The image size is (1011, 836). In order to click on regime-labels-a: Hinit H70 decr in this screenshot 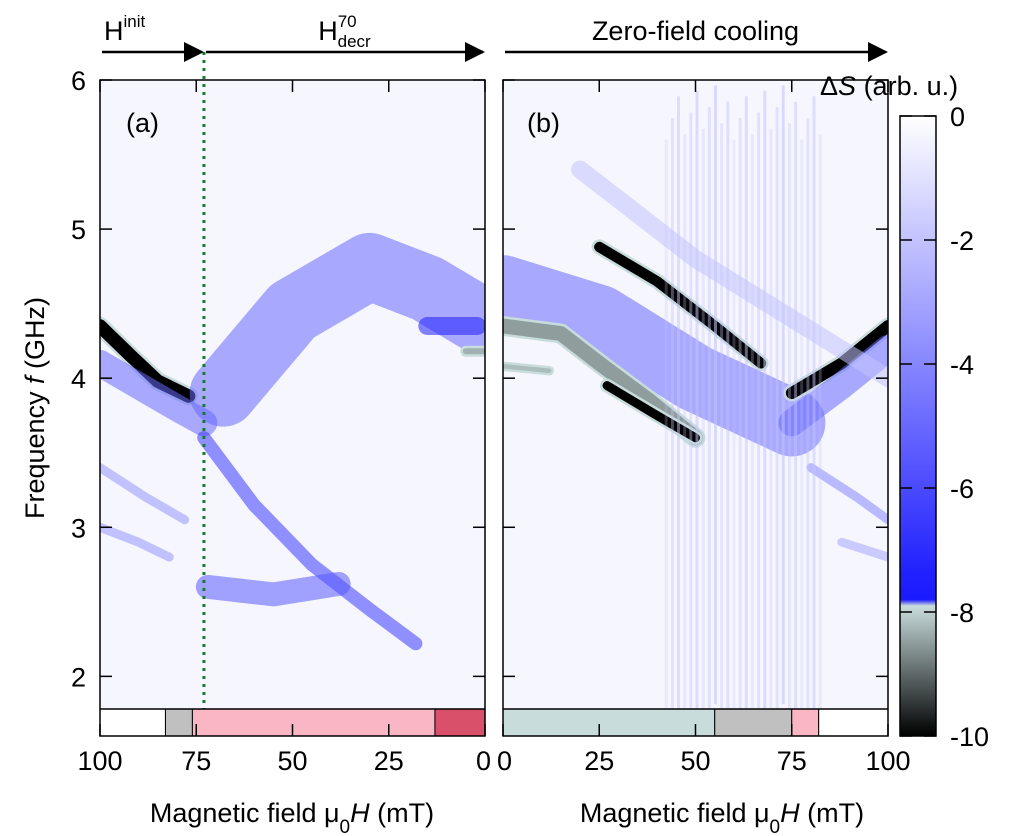, I will do `click(293, 37)`.